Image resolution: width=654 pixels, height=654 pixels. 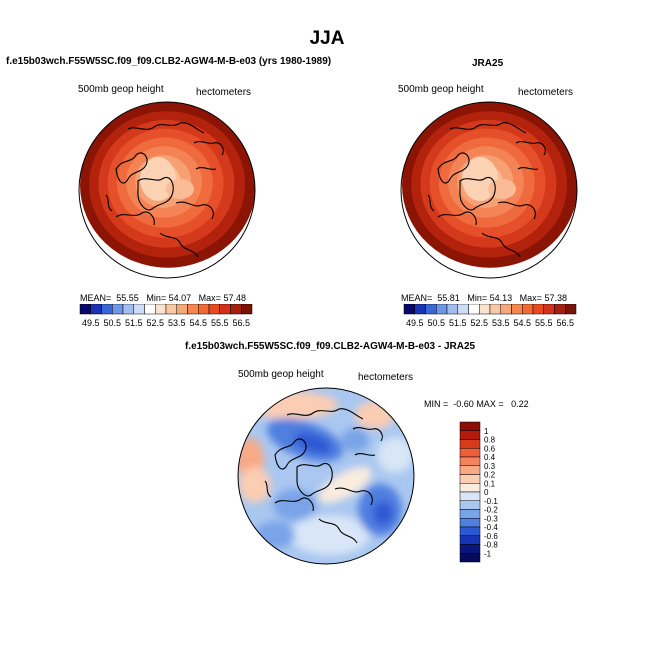 I want to click on panel3-units-label: hectometers, so click(x=386, y=377).